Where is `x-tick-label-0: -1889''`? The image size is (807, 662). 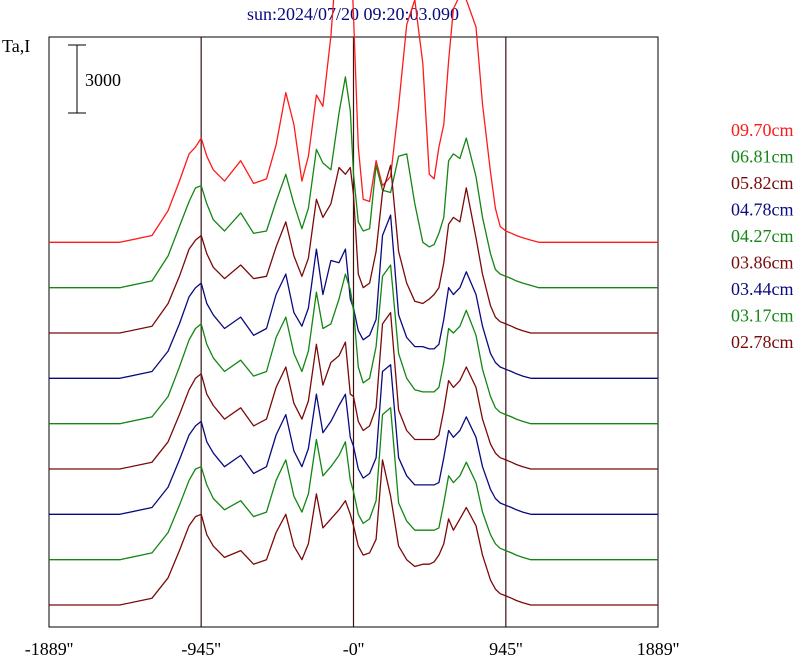
x-tick-label-0: -1889'' is located at coordinates (49, 649).